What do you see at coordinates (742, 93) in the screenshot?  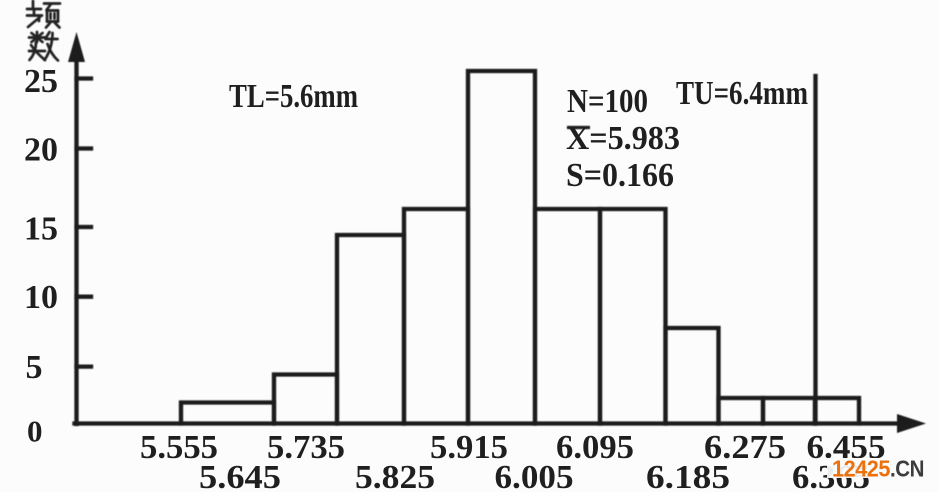 I see `svg-text: TU=6.4mm` at bounding box center [742, 93].